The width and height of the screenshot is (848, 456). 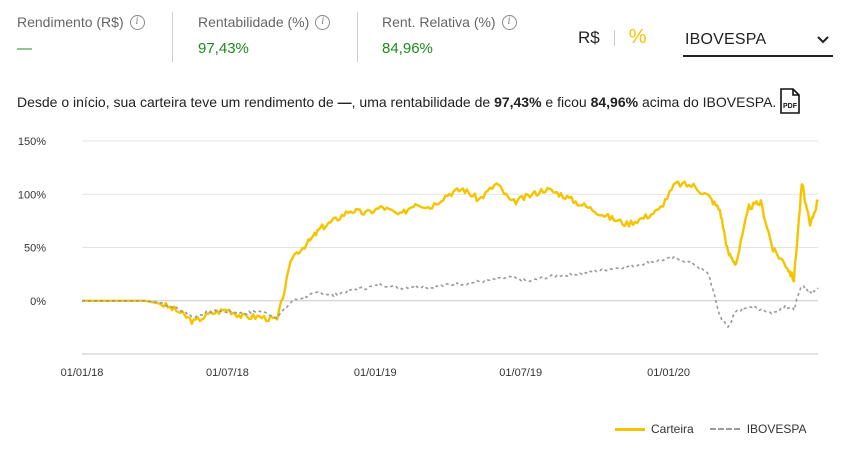 What do you see at coordinates (614, 102) in the screenshot?
I see `summary-relativa: 84,96%` at bounding box center [614, 102].